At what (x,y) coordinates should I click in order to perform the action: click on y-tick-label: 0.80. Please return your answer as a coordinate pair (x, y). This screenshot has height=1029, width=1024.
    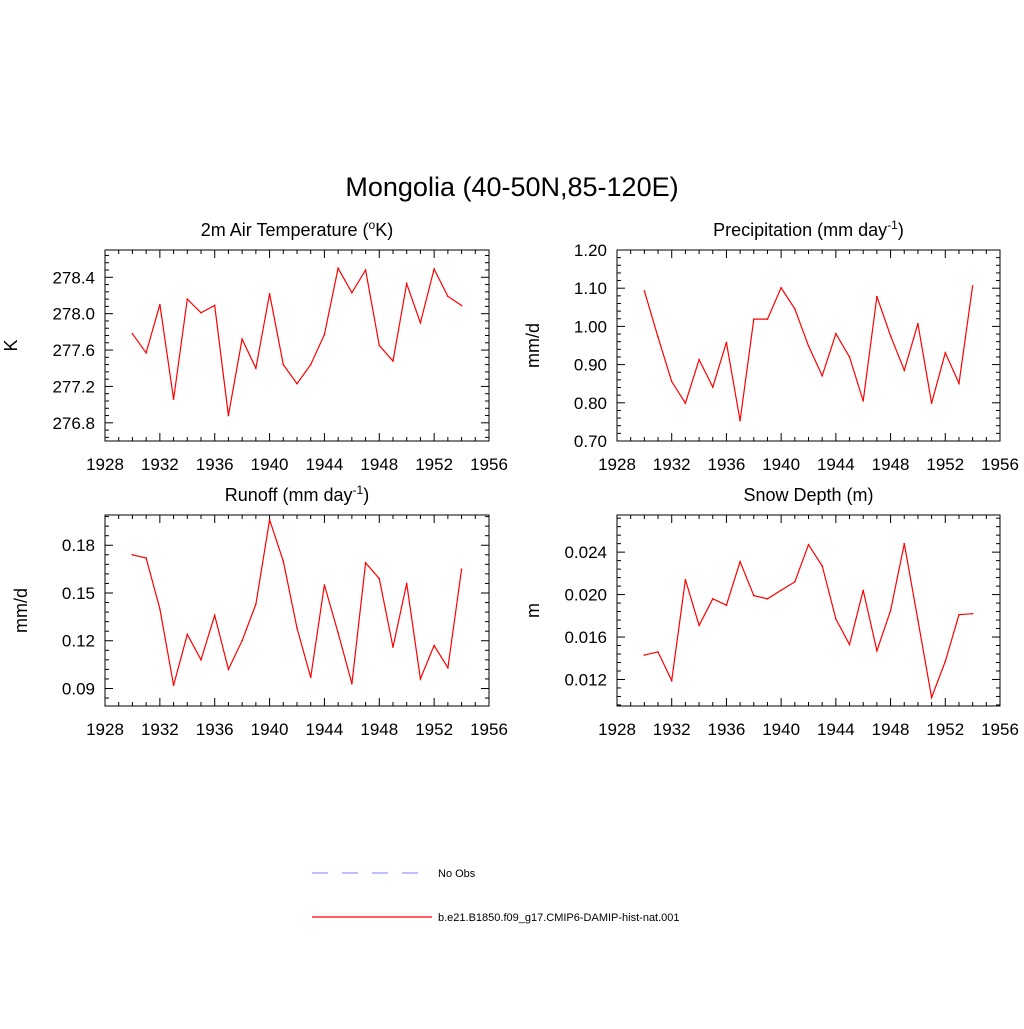
    Looking at the image, I should click on (590, 403).